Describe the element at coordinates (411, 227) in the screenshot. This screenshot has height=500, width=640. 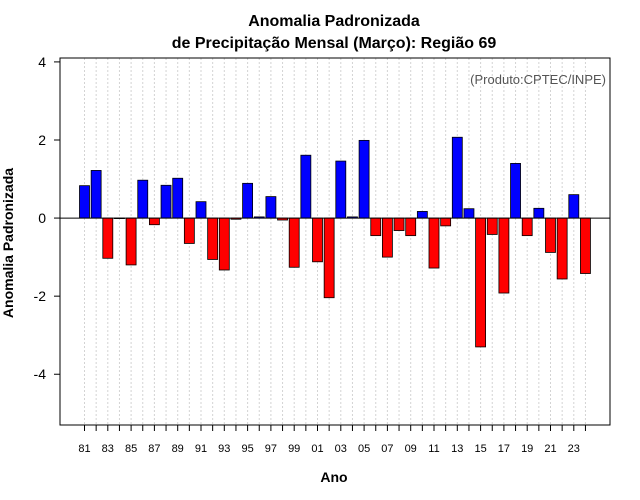
I see `bar-2009` at that location.